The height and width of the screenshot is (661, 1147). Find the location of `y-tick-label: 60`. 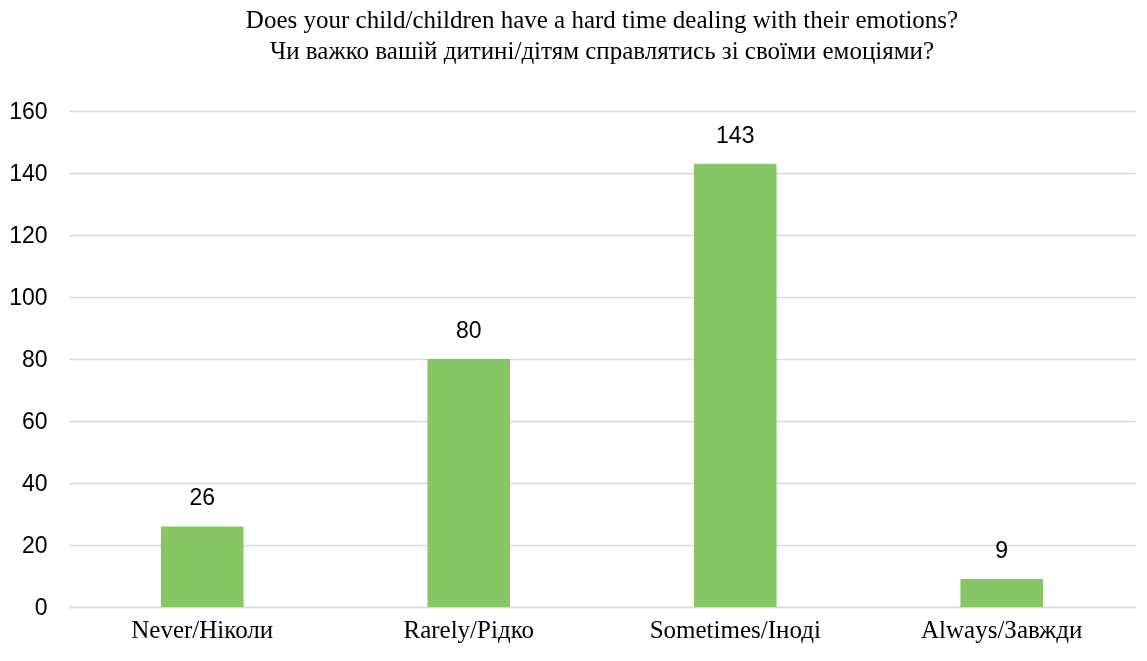

y-tick-label: 60 is located at coordinates (34, 420).